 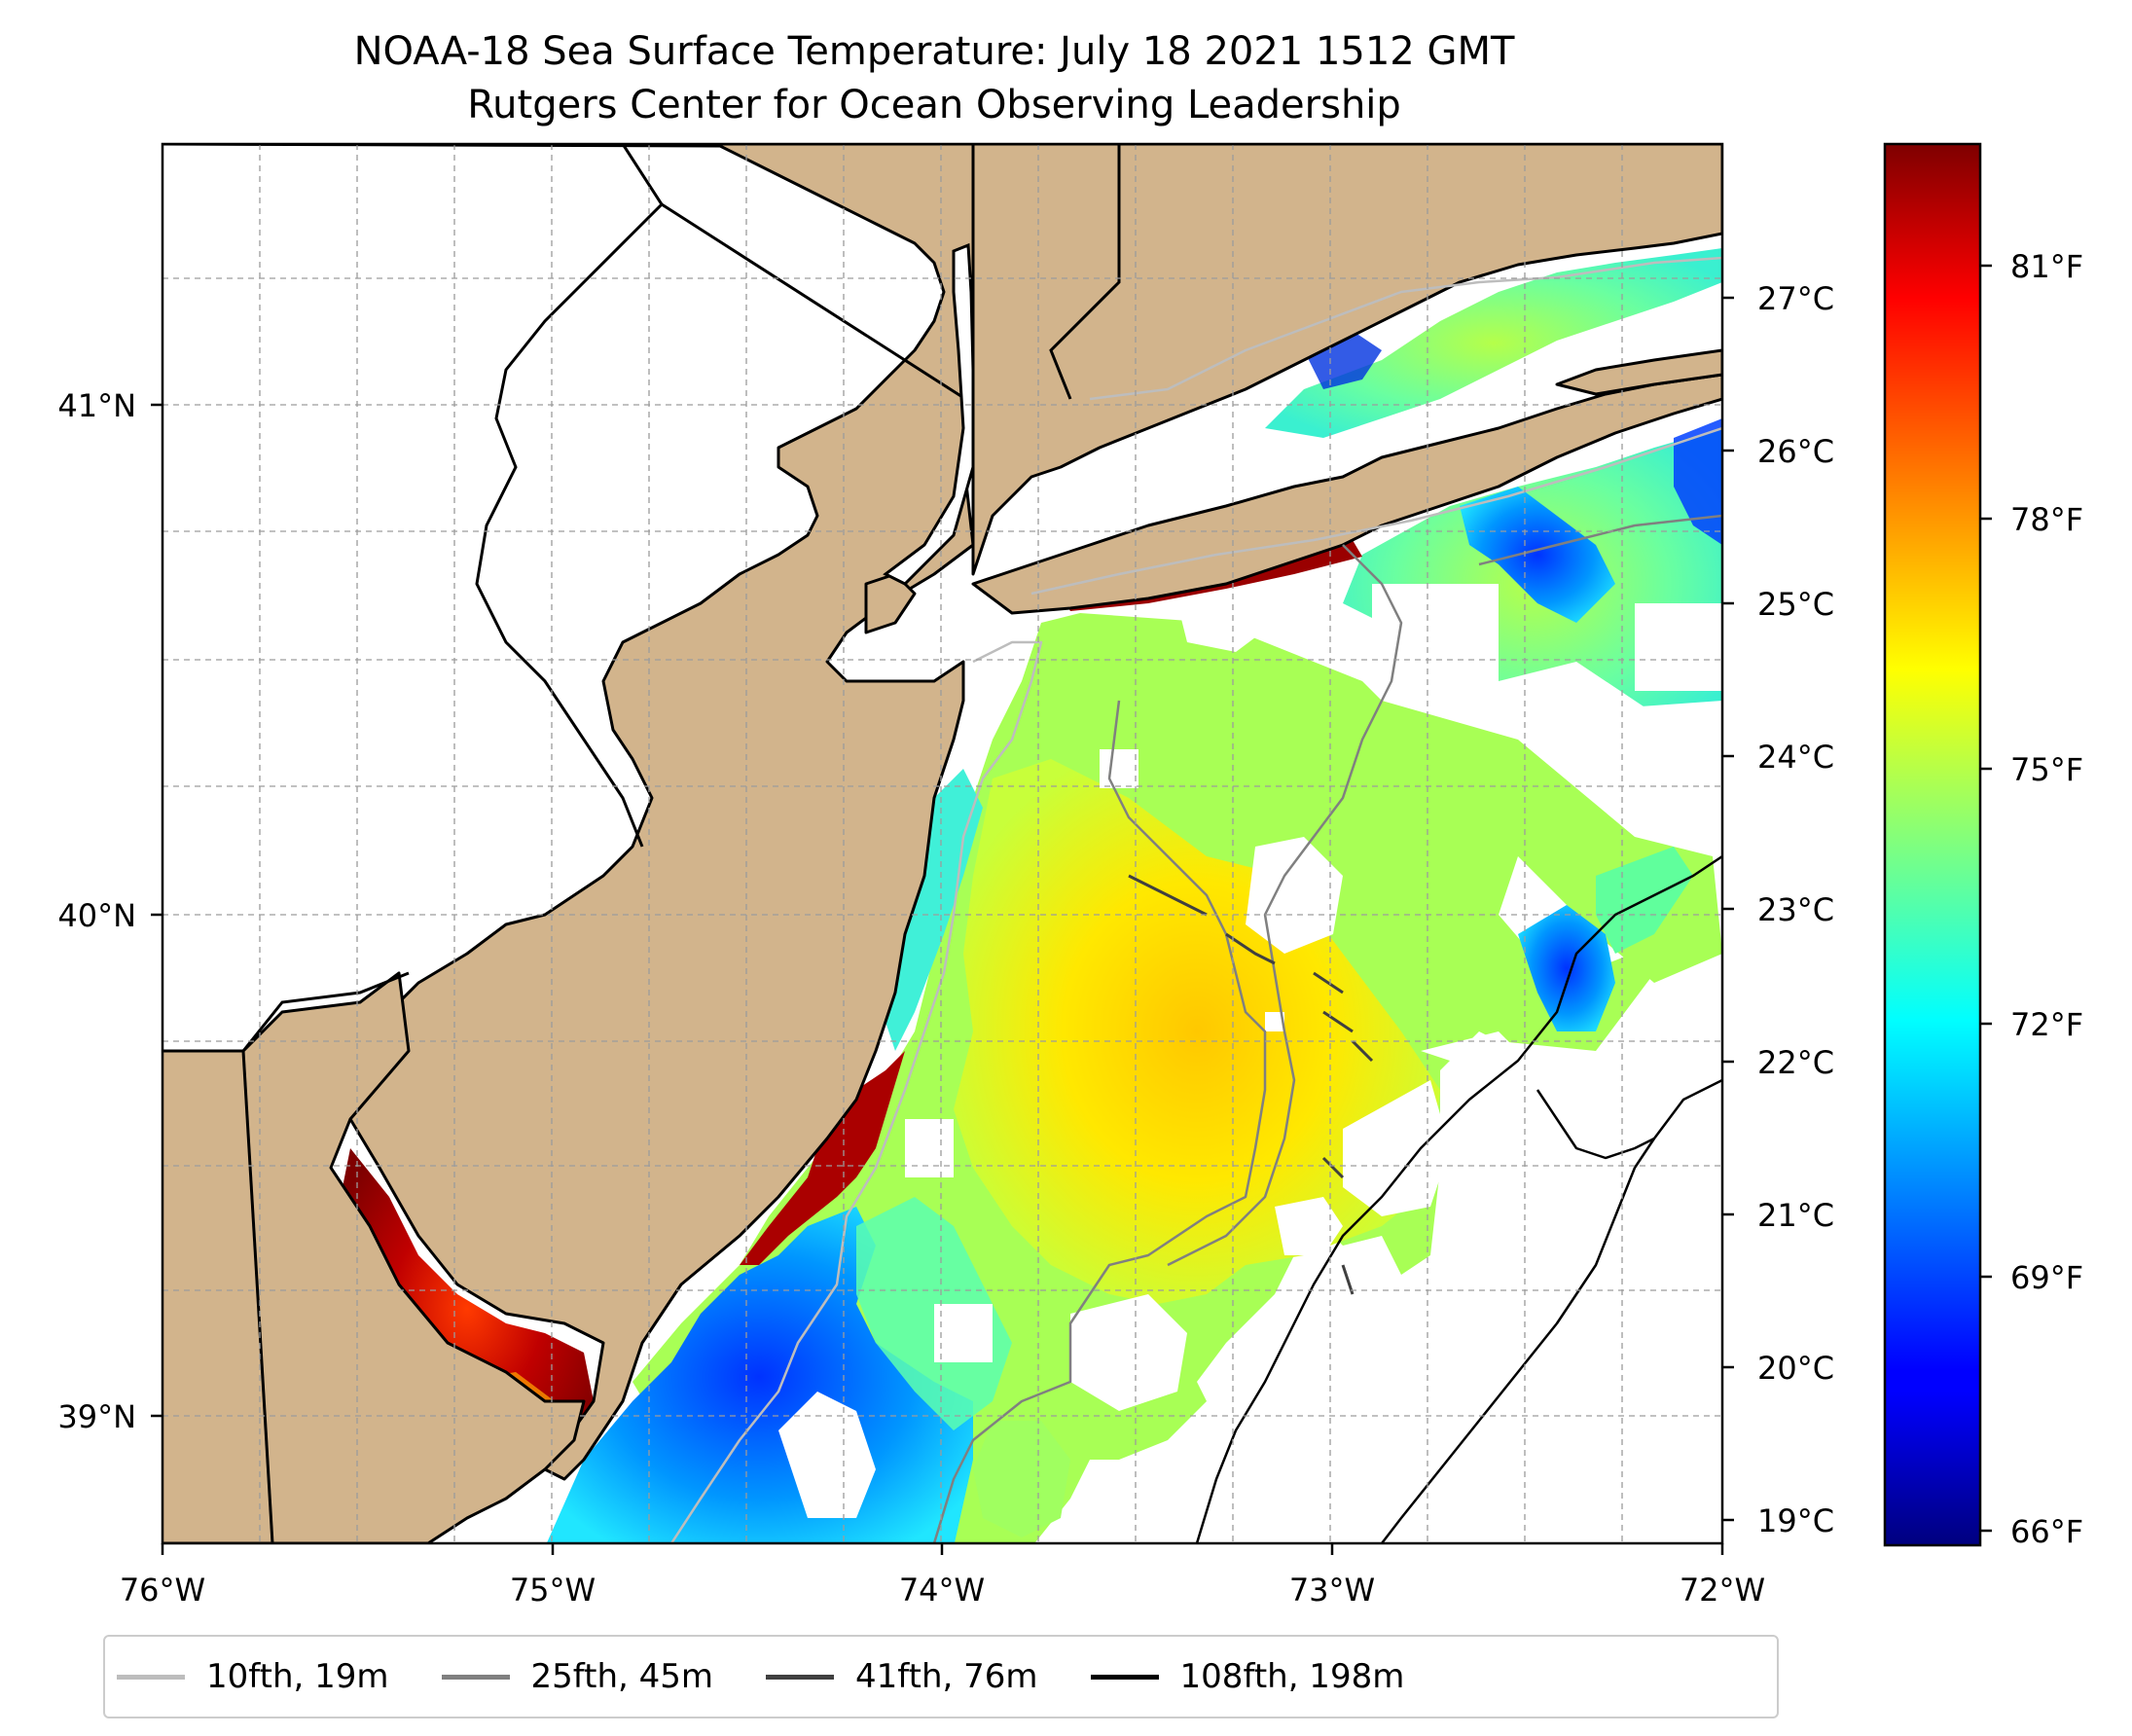 What do you see at coordinates (1796, 1369) in the screenshot?
I see `celsius-tick-label: 20°C` at bounding box center [1796, 1369].